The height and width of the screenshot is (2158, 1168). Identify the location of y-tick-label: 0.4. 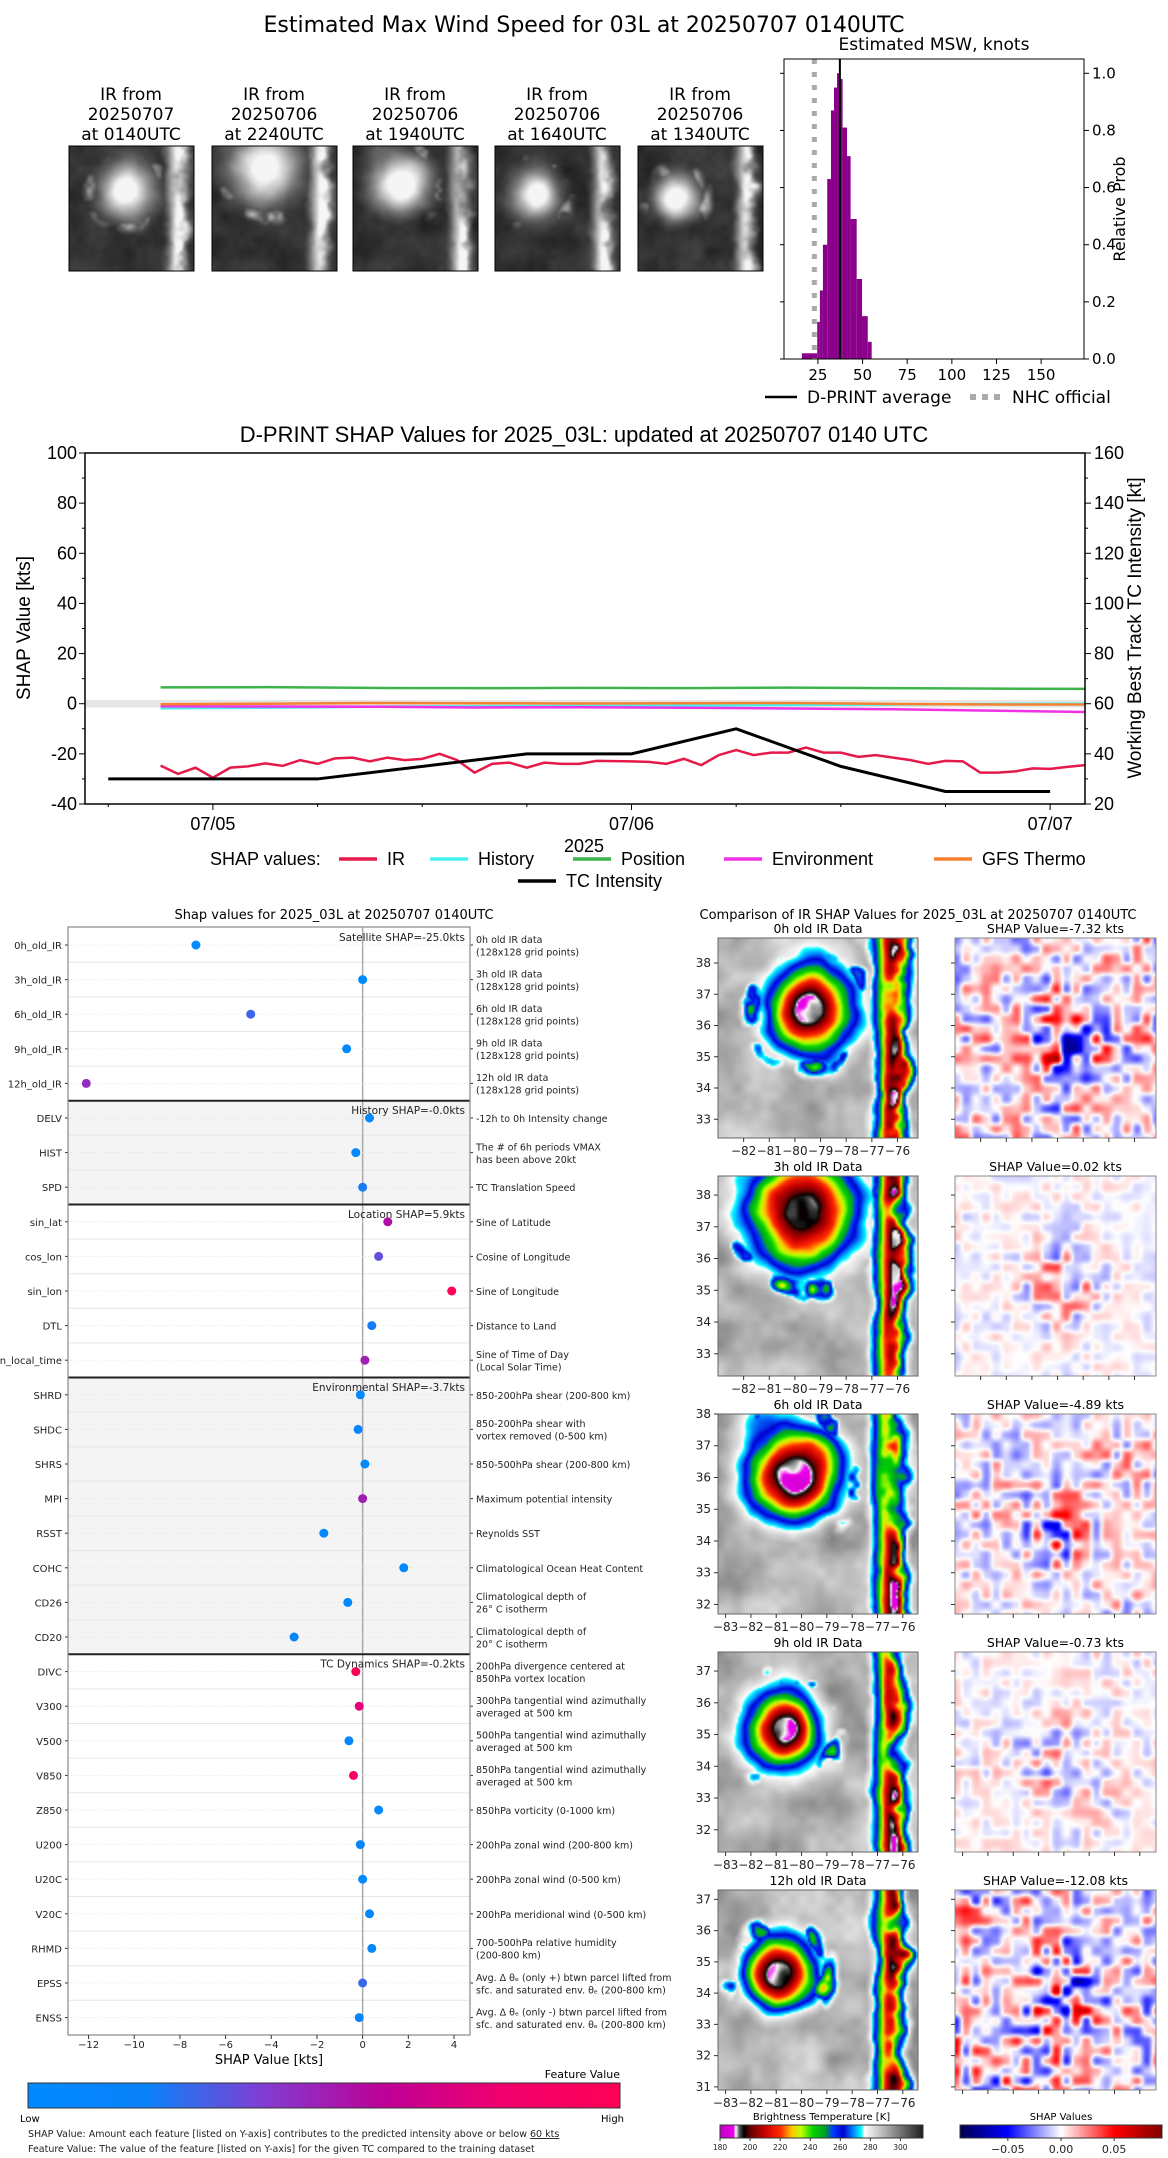
(1104, 245).